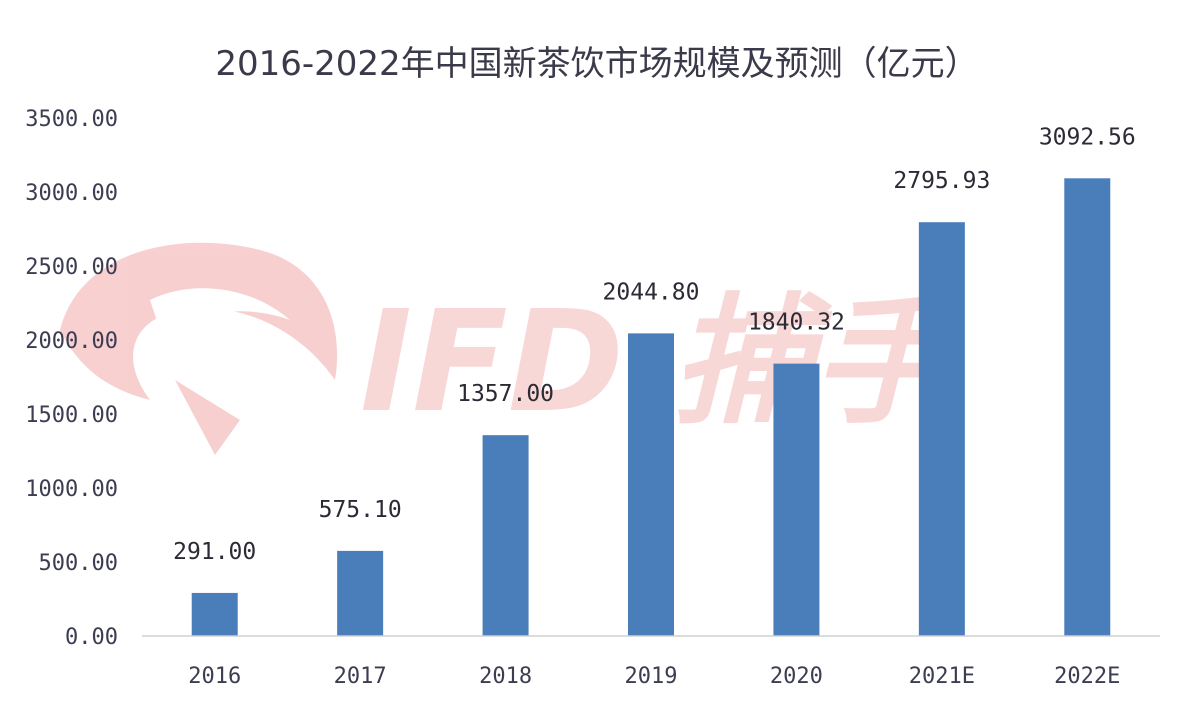 This screenshot has height=714, width=1194. What do you see at coordinates (505, 394) in the screenshot?
I see `data-label-2018: 1357.00` at bounding box center [505, 394].